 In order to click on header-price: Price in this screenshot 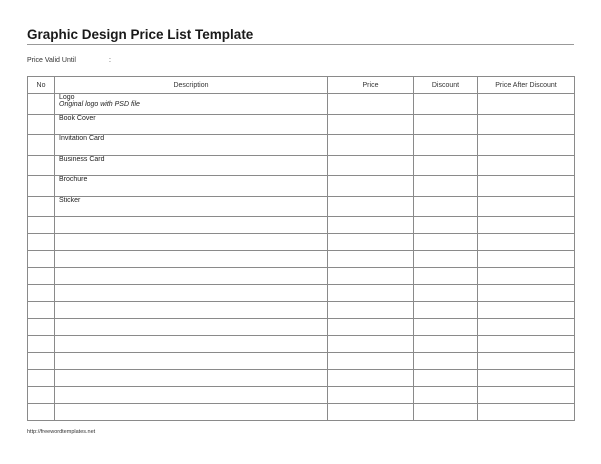, I will do `click(370, 85)`.